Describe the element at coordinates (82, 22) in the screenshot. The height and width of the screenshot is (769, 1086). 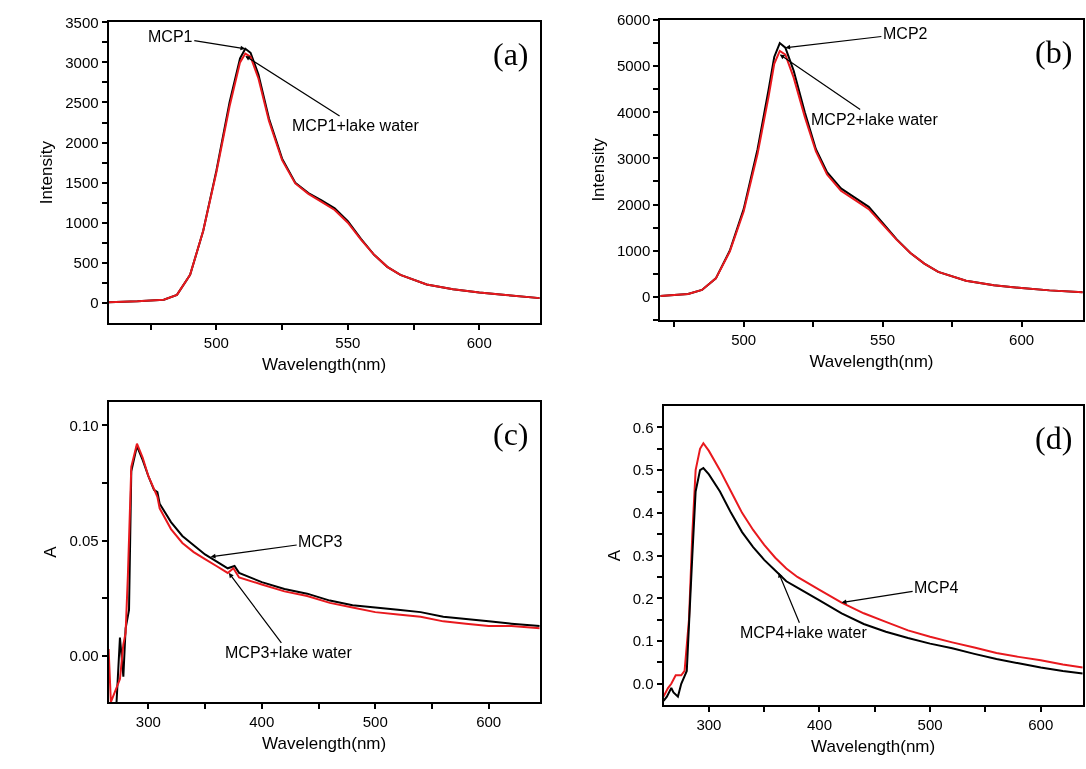
I see `y-tick-label: 3500` at that location.